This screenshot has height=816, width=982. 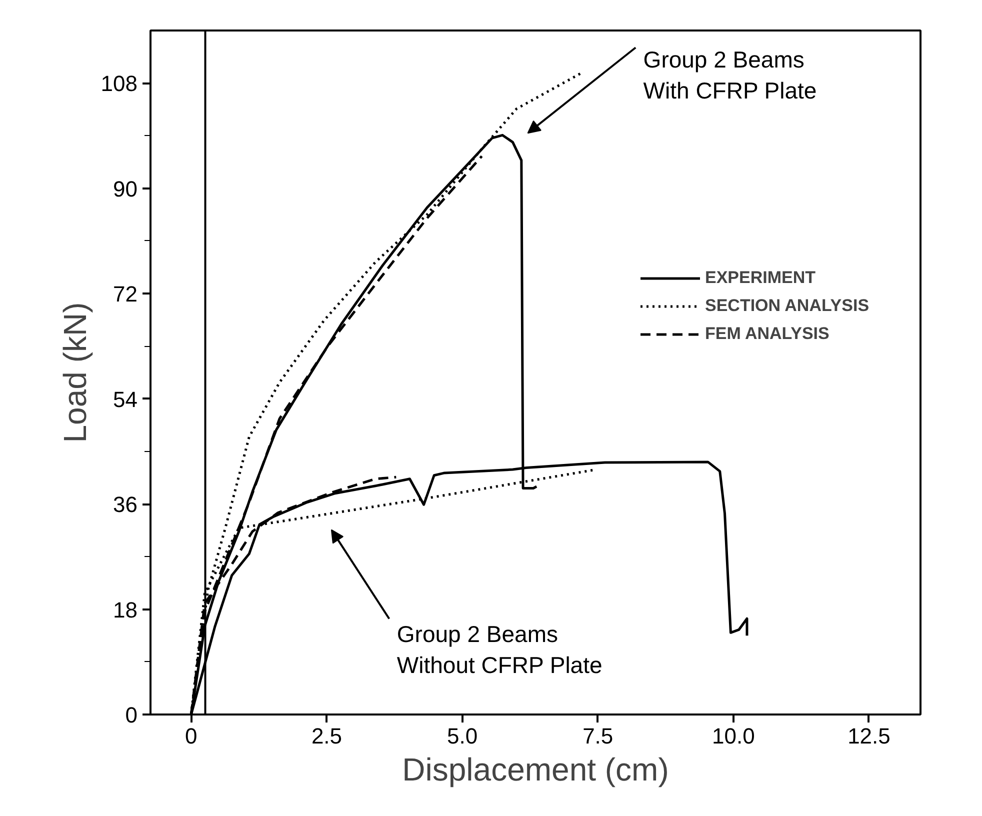 What do you see at coordinates (462, 736) in the screenshot?
I see `x-tick-label: 5.0` at bounding box center [462, 736].